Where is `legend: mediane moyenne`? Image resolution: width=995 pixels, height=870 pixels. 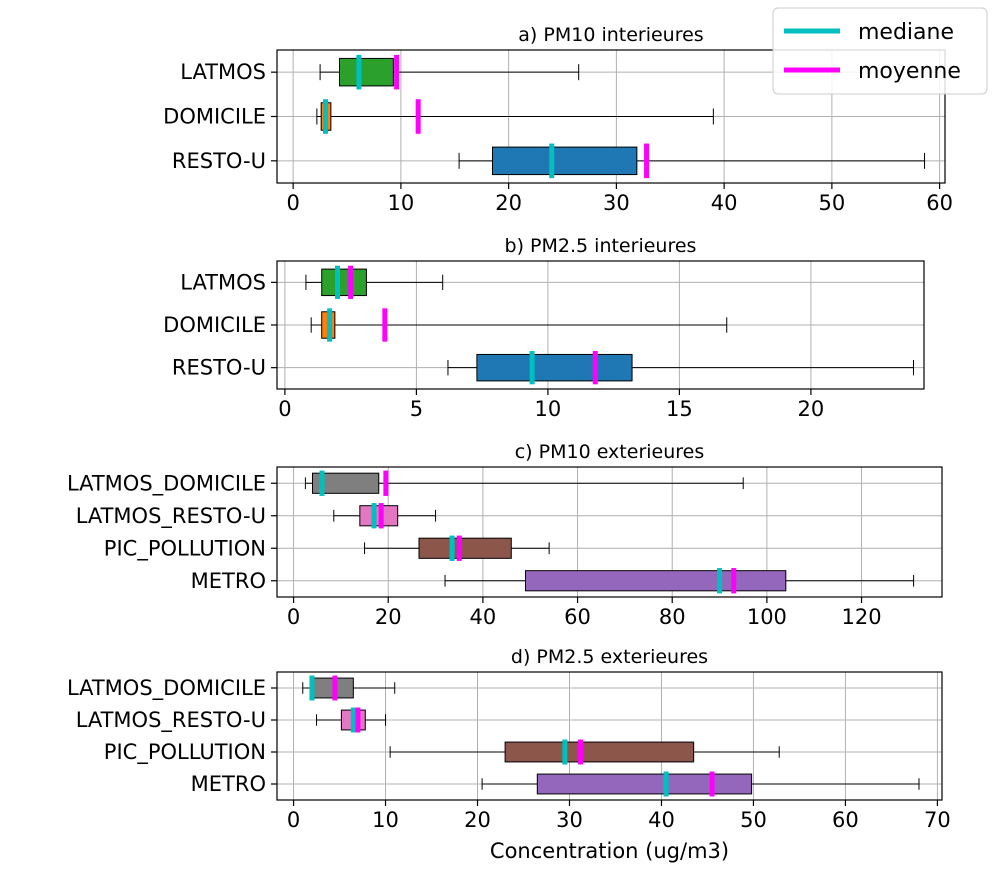 legend: mediane moyenne is located at coordinates (880, 51).